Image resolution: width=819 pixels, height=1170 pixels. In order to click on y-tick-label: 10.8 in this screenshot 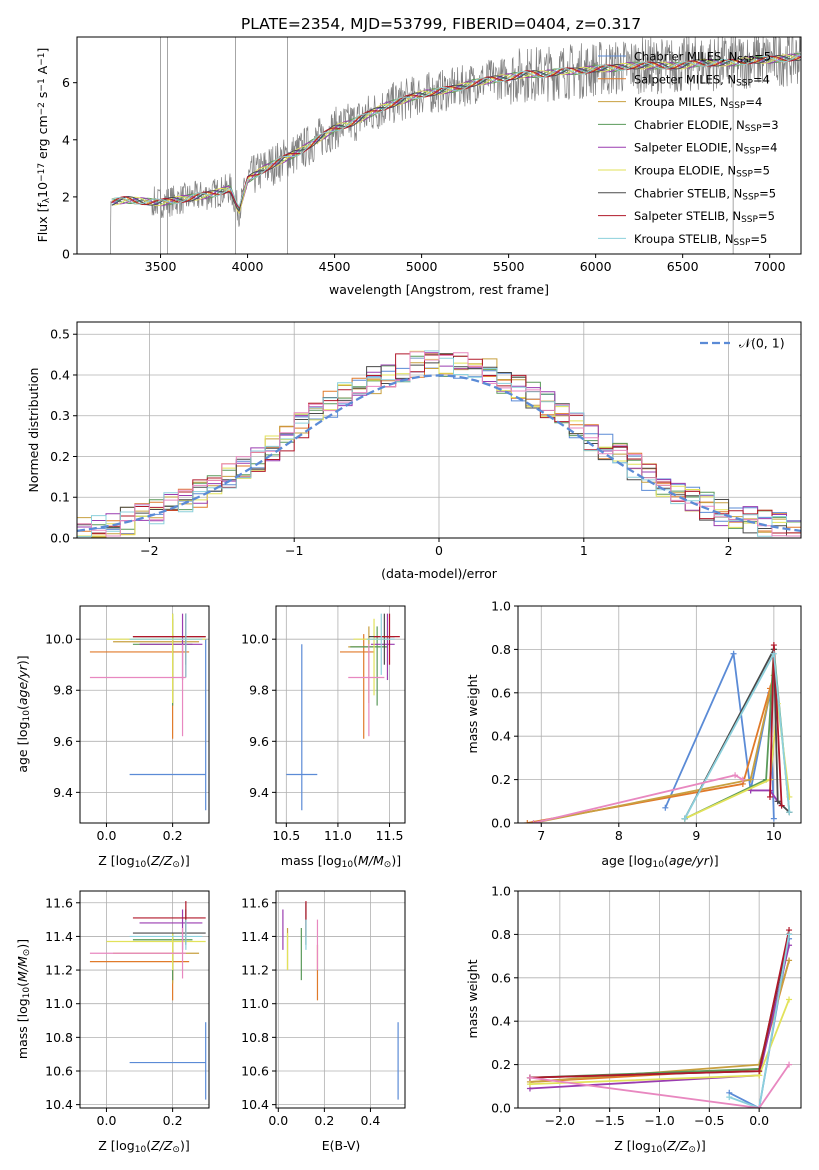, I will do `click(59, 1037)`.